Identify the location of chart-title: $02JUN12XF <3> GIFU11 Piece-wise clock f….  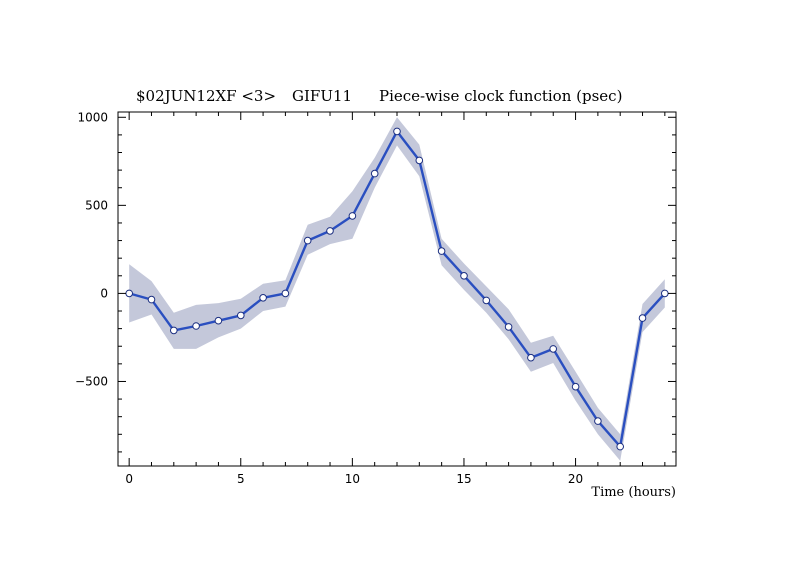
(379, 96).